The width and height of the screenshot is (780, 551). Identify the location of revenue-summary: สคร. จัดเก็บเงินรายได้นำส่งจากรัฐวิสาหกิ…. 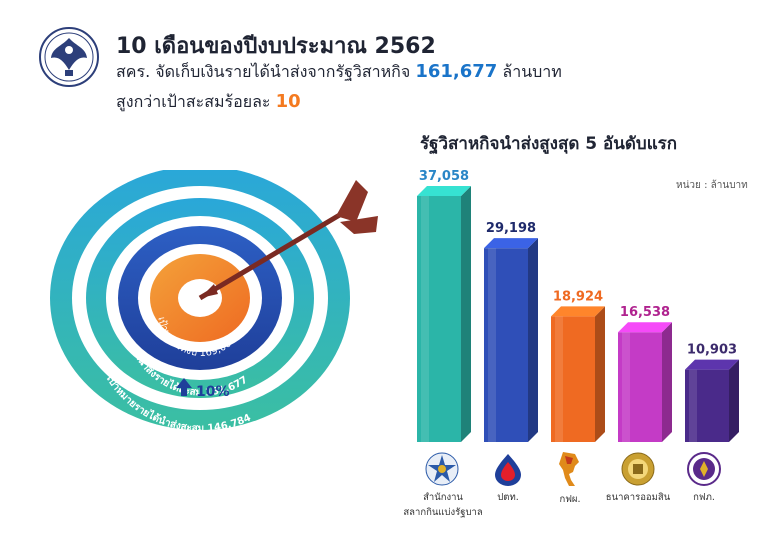
(339, 71).